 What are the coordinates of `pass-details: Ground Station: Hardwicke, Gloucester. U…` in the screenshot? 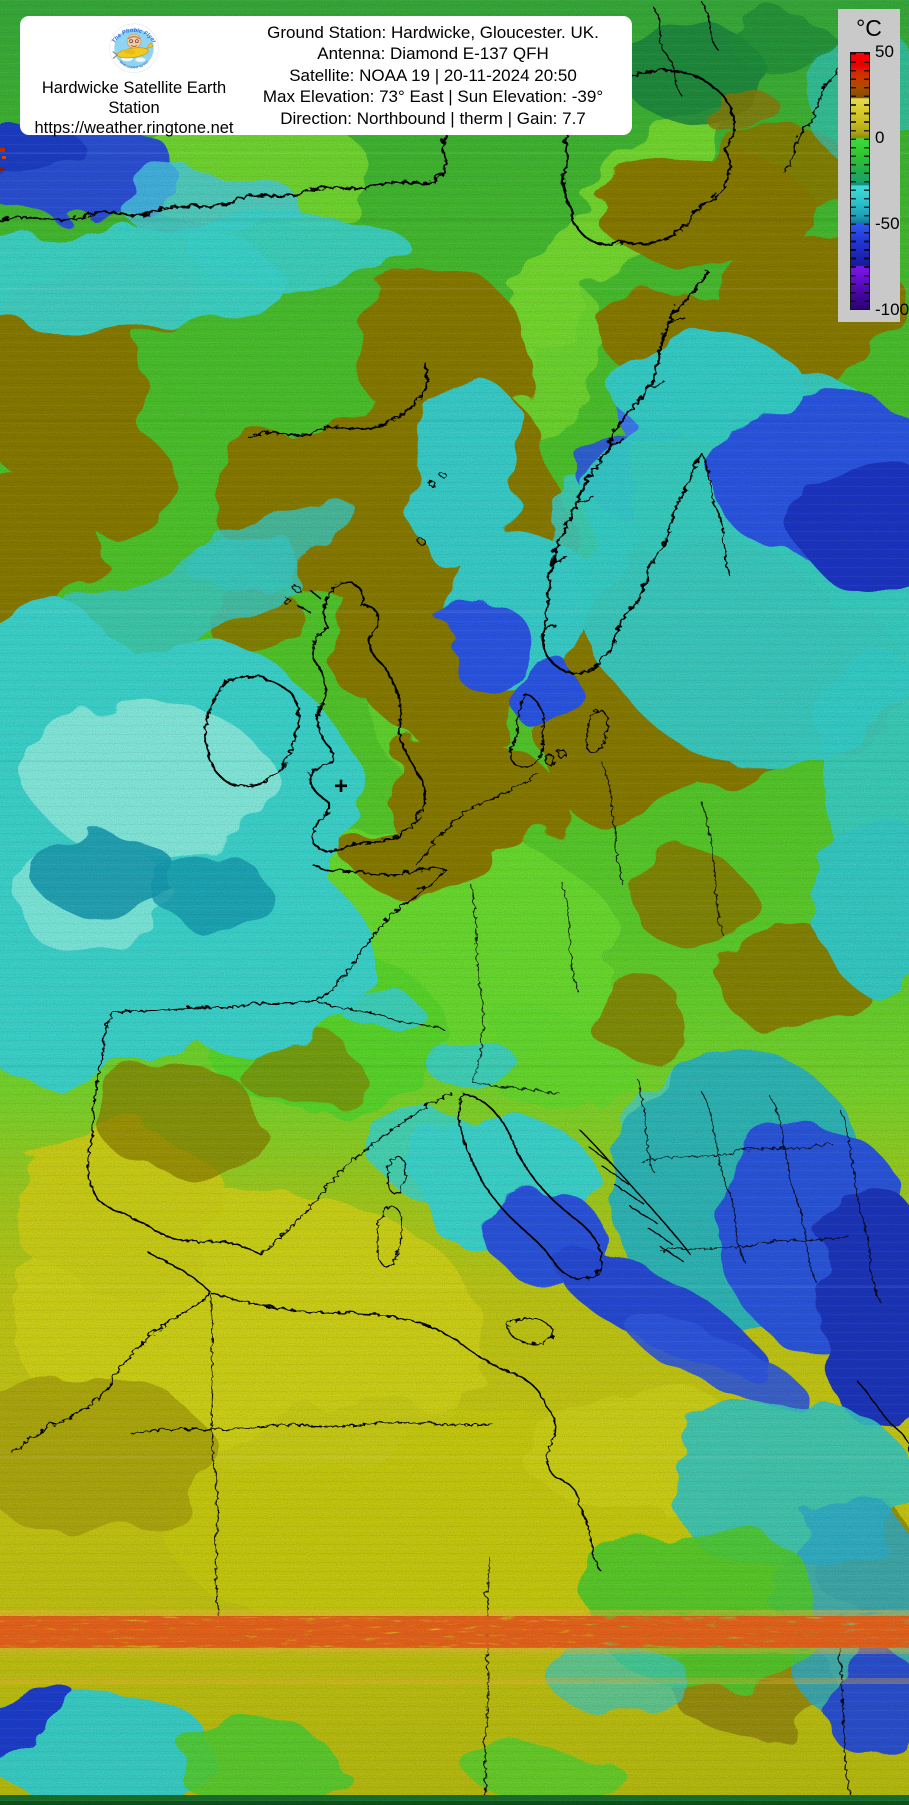 It's located at (440, 76).